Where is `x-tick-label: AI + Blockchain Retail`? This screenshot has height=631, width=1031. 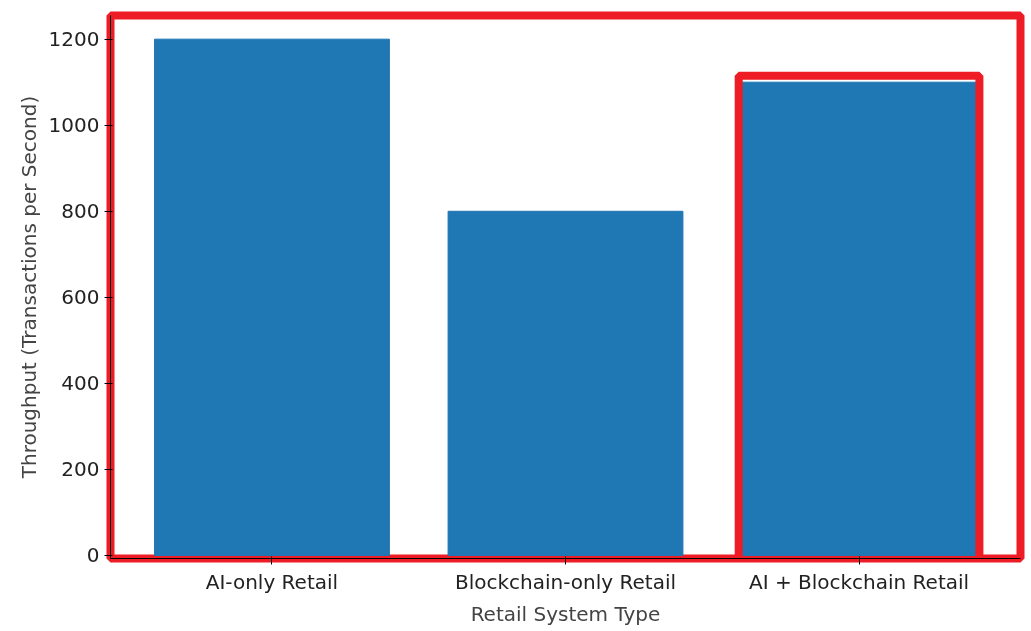
x-tick-label: AI + Blockchain Retail is located at coordinates (859, 581).